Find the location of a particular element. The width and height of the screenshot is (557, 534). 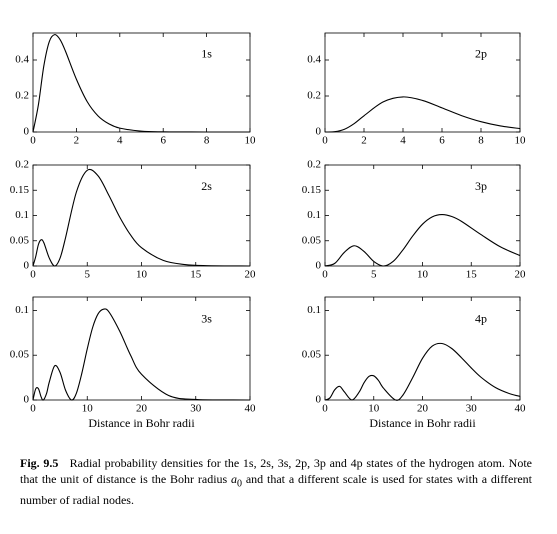

caption-label: Fig. 9.5 is located at coordinates (39, 463).